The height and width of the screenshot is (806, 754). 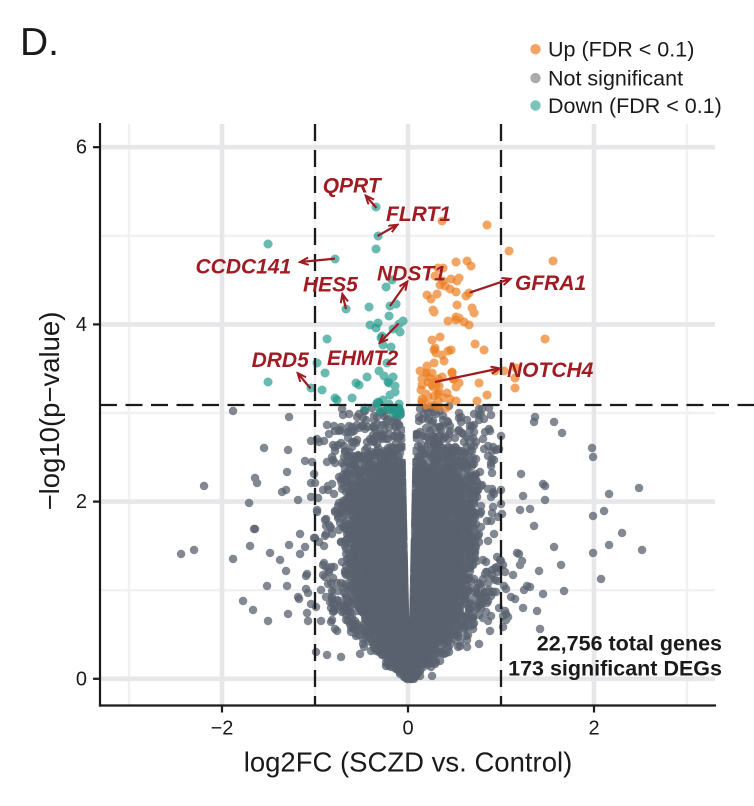 I want to click on svg-text: NDST1, so click(x=411, y=274).